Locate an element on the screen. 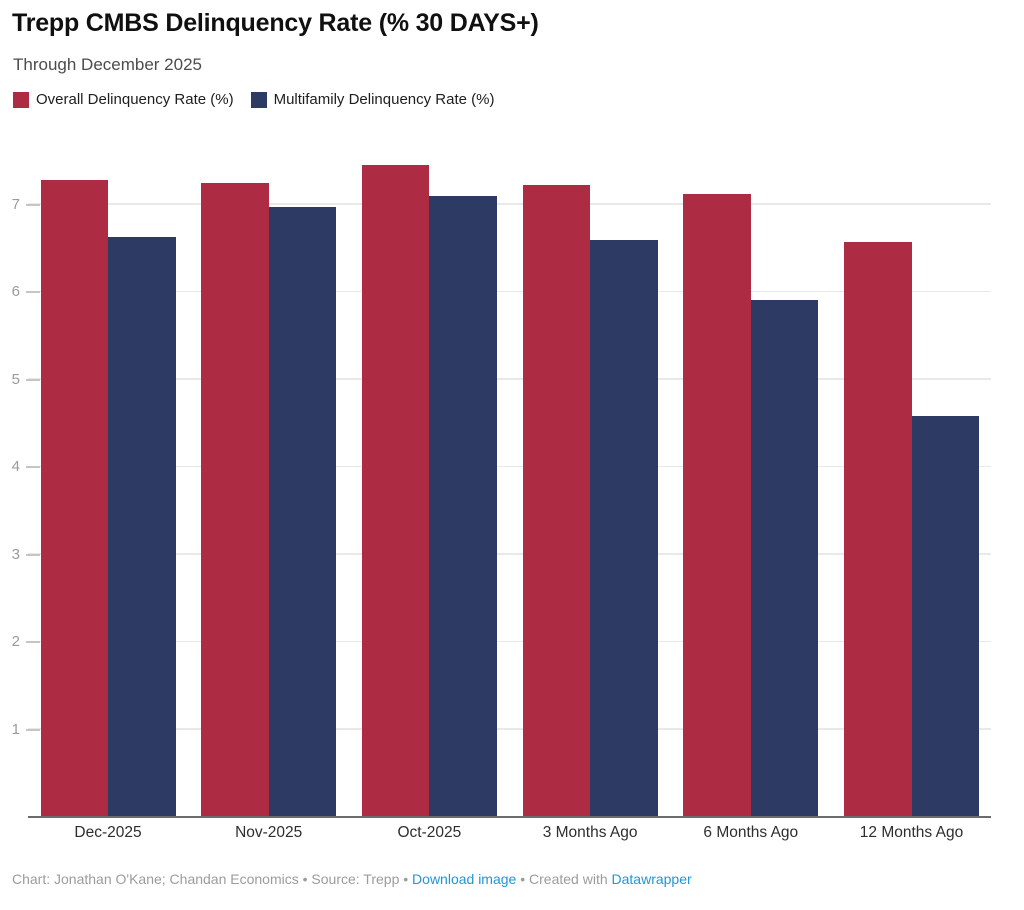 The height and width of the screenshot is (910, 1024). x-axis-label: Oct-2025 is located at coordinates (429, 832).